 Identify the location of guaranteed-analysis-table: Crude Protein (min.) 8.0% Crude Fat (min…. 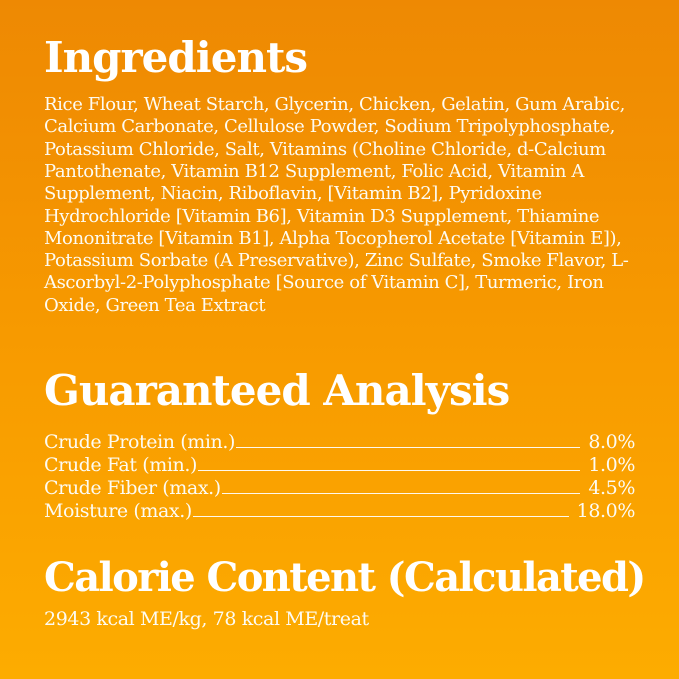
(339, 477).